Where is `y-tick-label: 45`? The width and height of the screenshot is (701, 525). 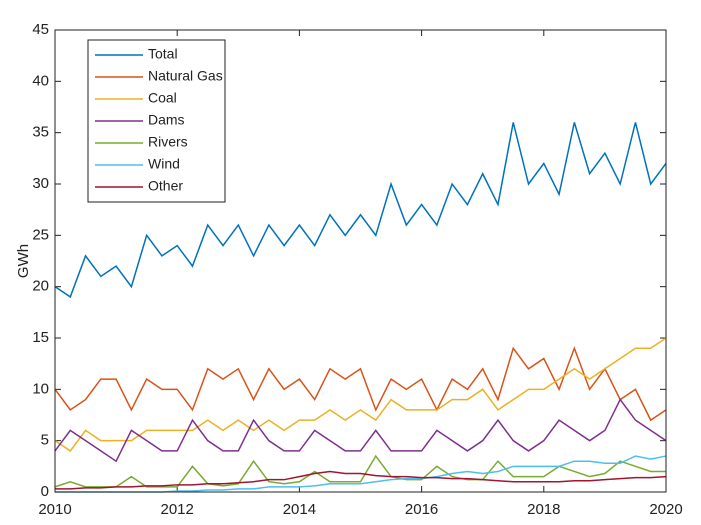 y-tick-label: 45 is located at coordinates (40, 29).